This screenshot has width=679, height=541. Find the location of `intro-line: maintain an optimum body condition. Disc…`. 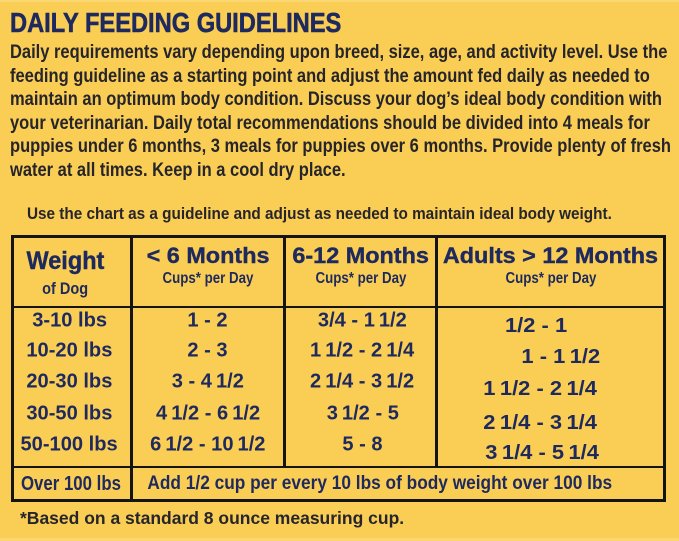

intro-line: maintain an optimum body condition. Disc… is located at coordinates (336, 99).